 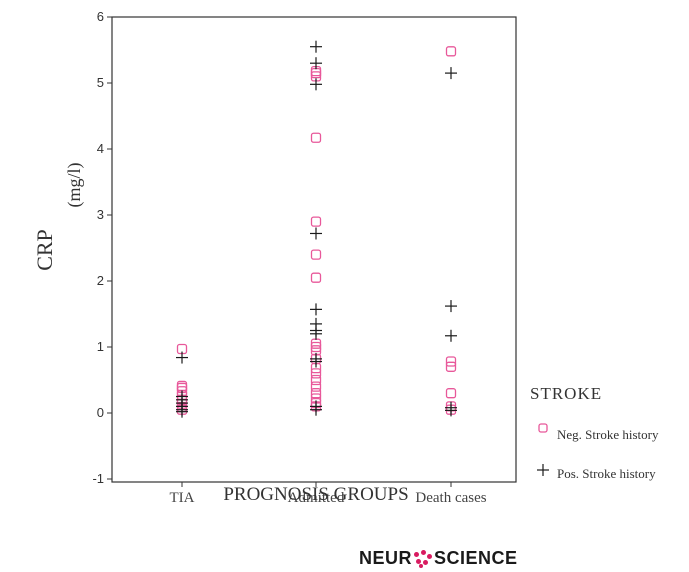 I want to click on y-tick-label: 1, so click(x=100, y=346).